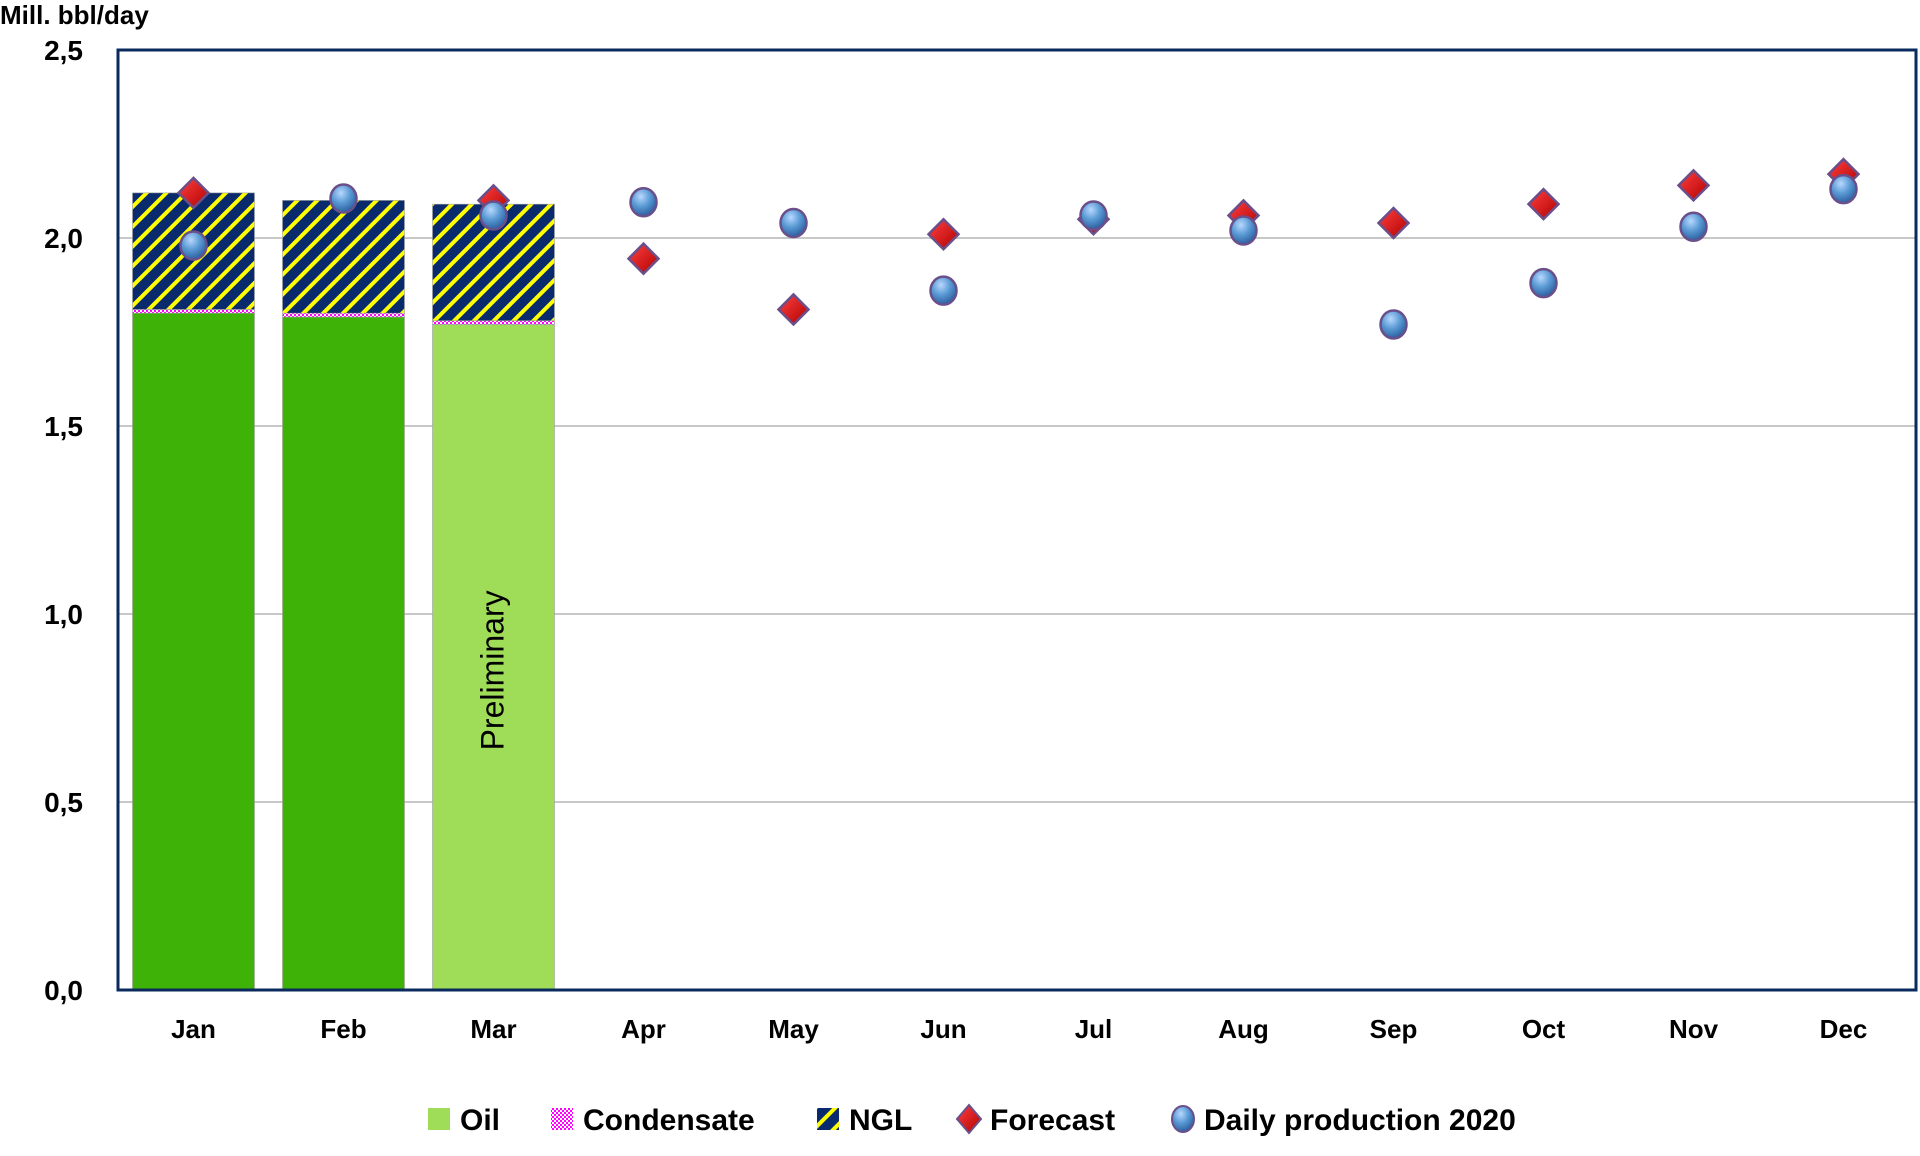 This screenshot has height=1156, width=1920. What do you see at coordinates (969, 1119) in the screenshot?
I see `legend-forecast-swatch` at bounding box center [969, 1119].